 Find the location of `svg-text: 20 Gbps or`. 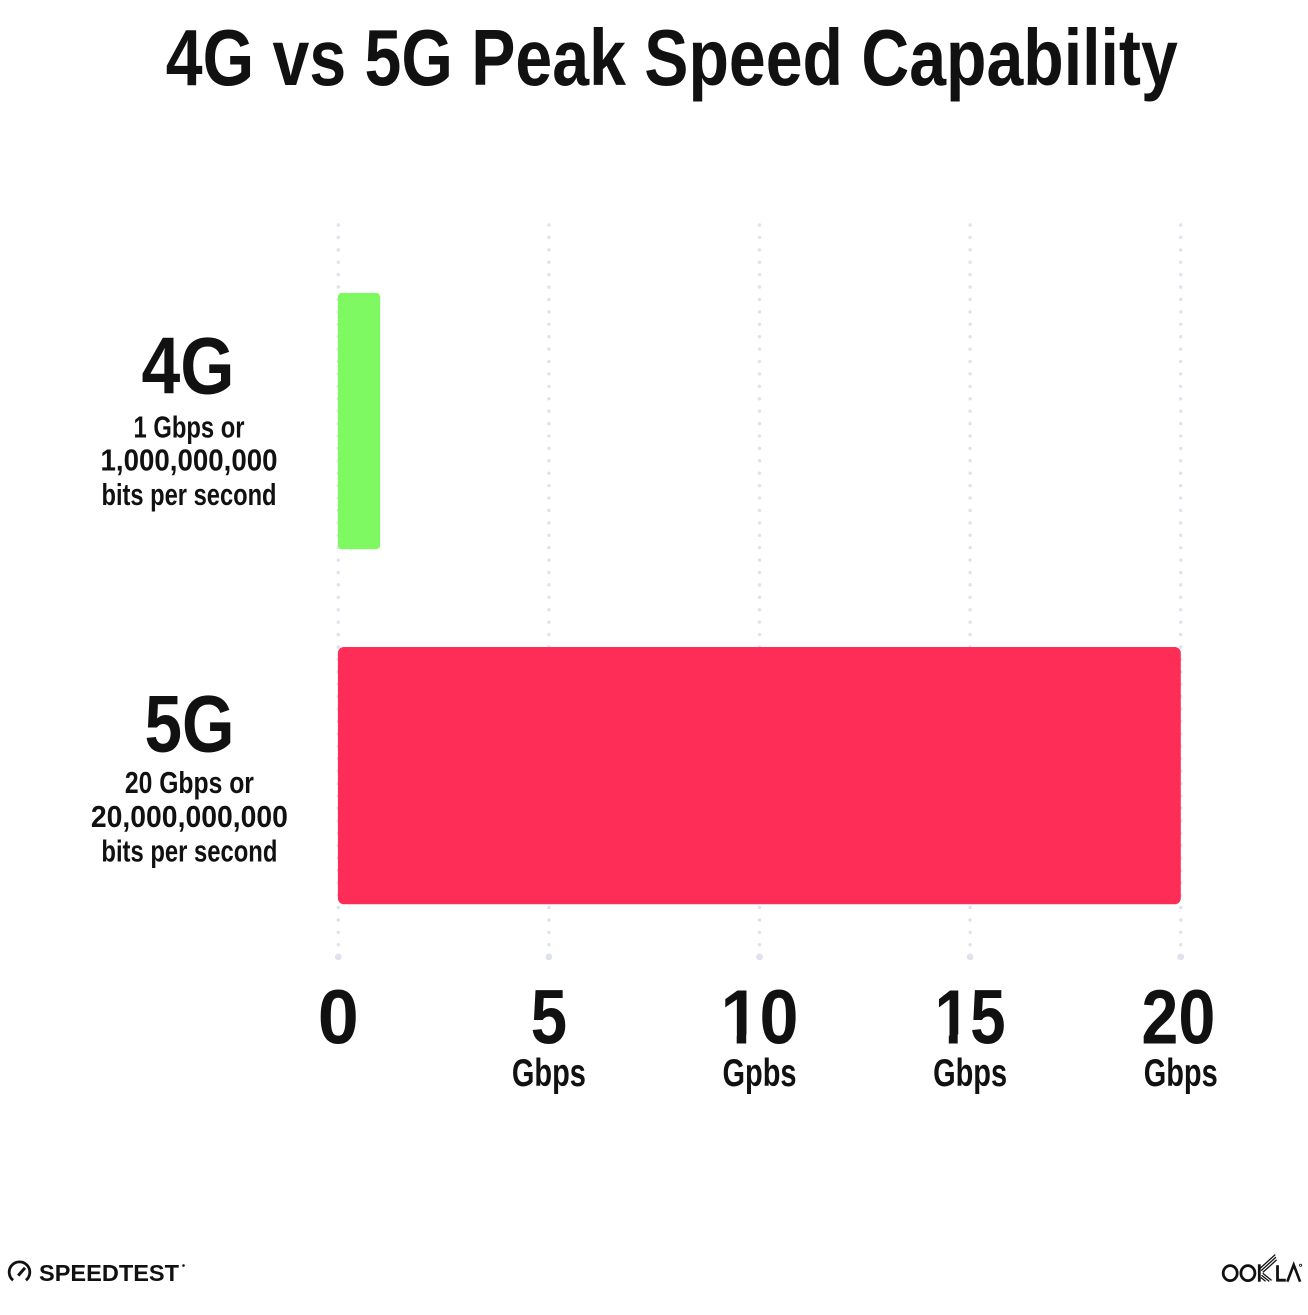

svg-text: 20 Gbps or is located at coordinates (189, 782).